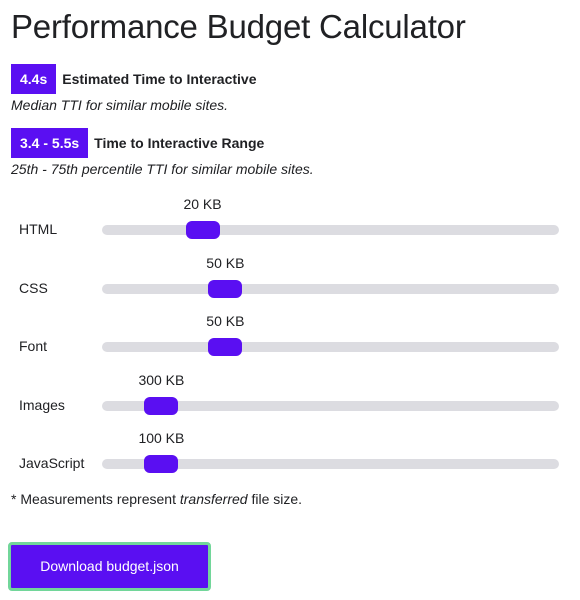  I want to click on slider-row-images: 300 KB Images, so click(290, 399).